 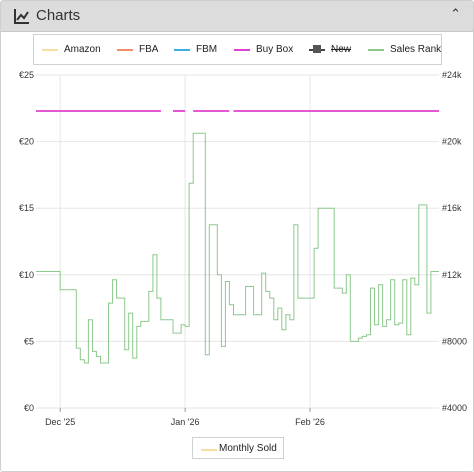 What do you see at coordinates (26, 75) in the screenshot?
I see `y-left-tick-label: €25` at bounding box center [26, 75].